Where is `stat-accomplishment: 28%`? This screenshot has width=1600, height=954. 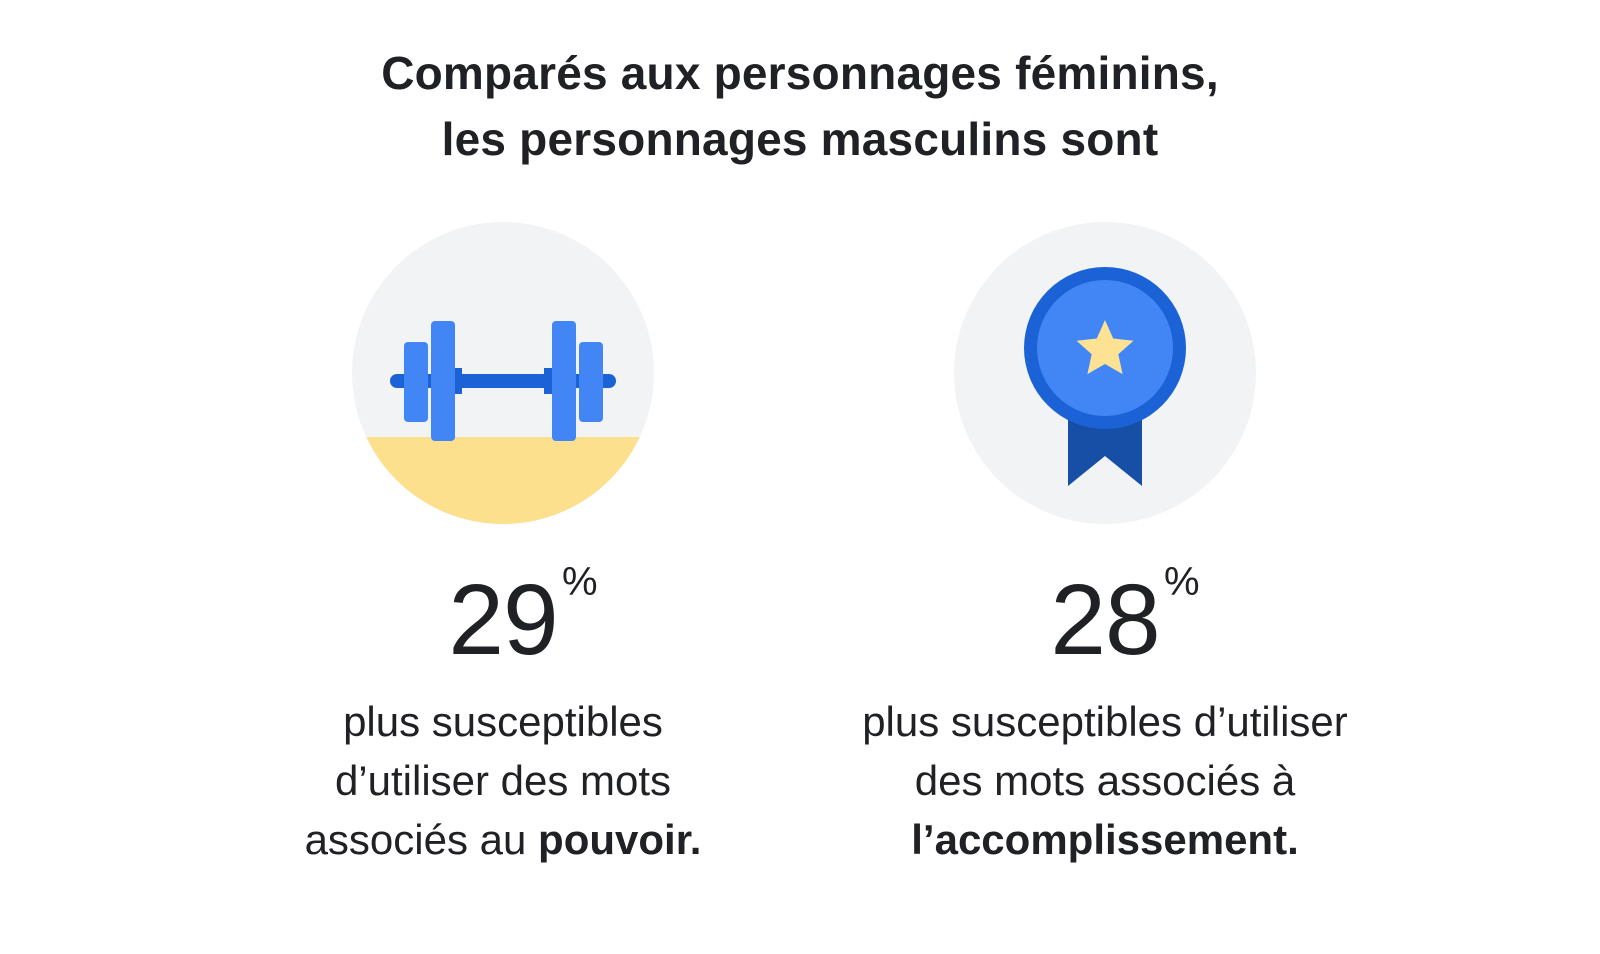
stat-accomplishment: 28% is located at coordinates (1105, 615).